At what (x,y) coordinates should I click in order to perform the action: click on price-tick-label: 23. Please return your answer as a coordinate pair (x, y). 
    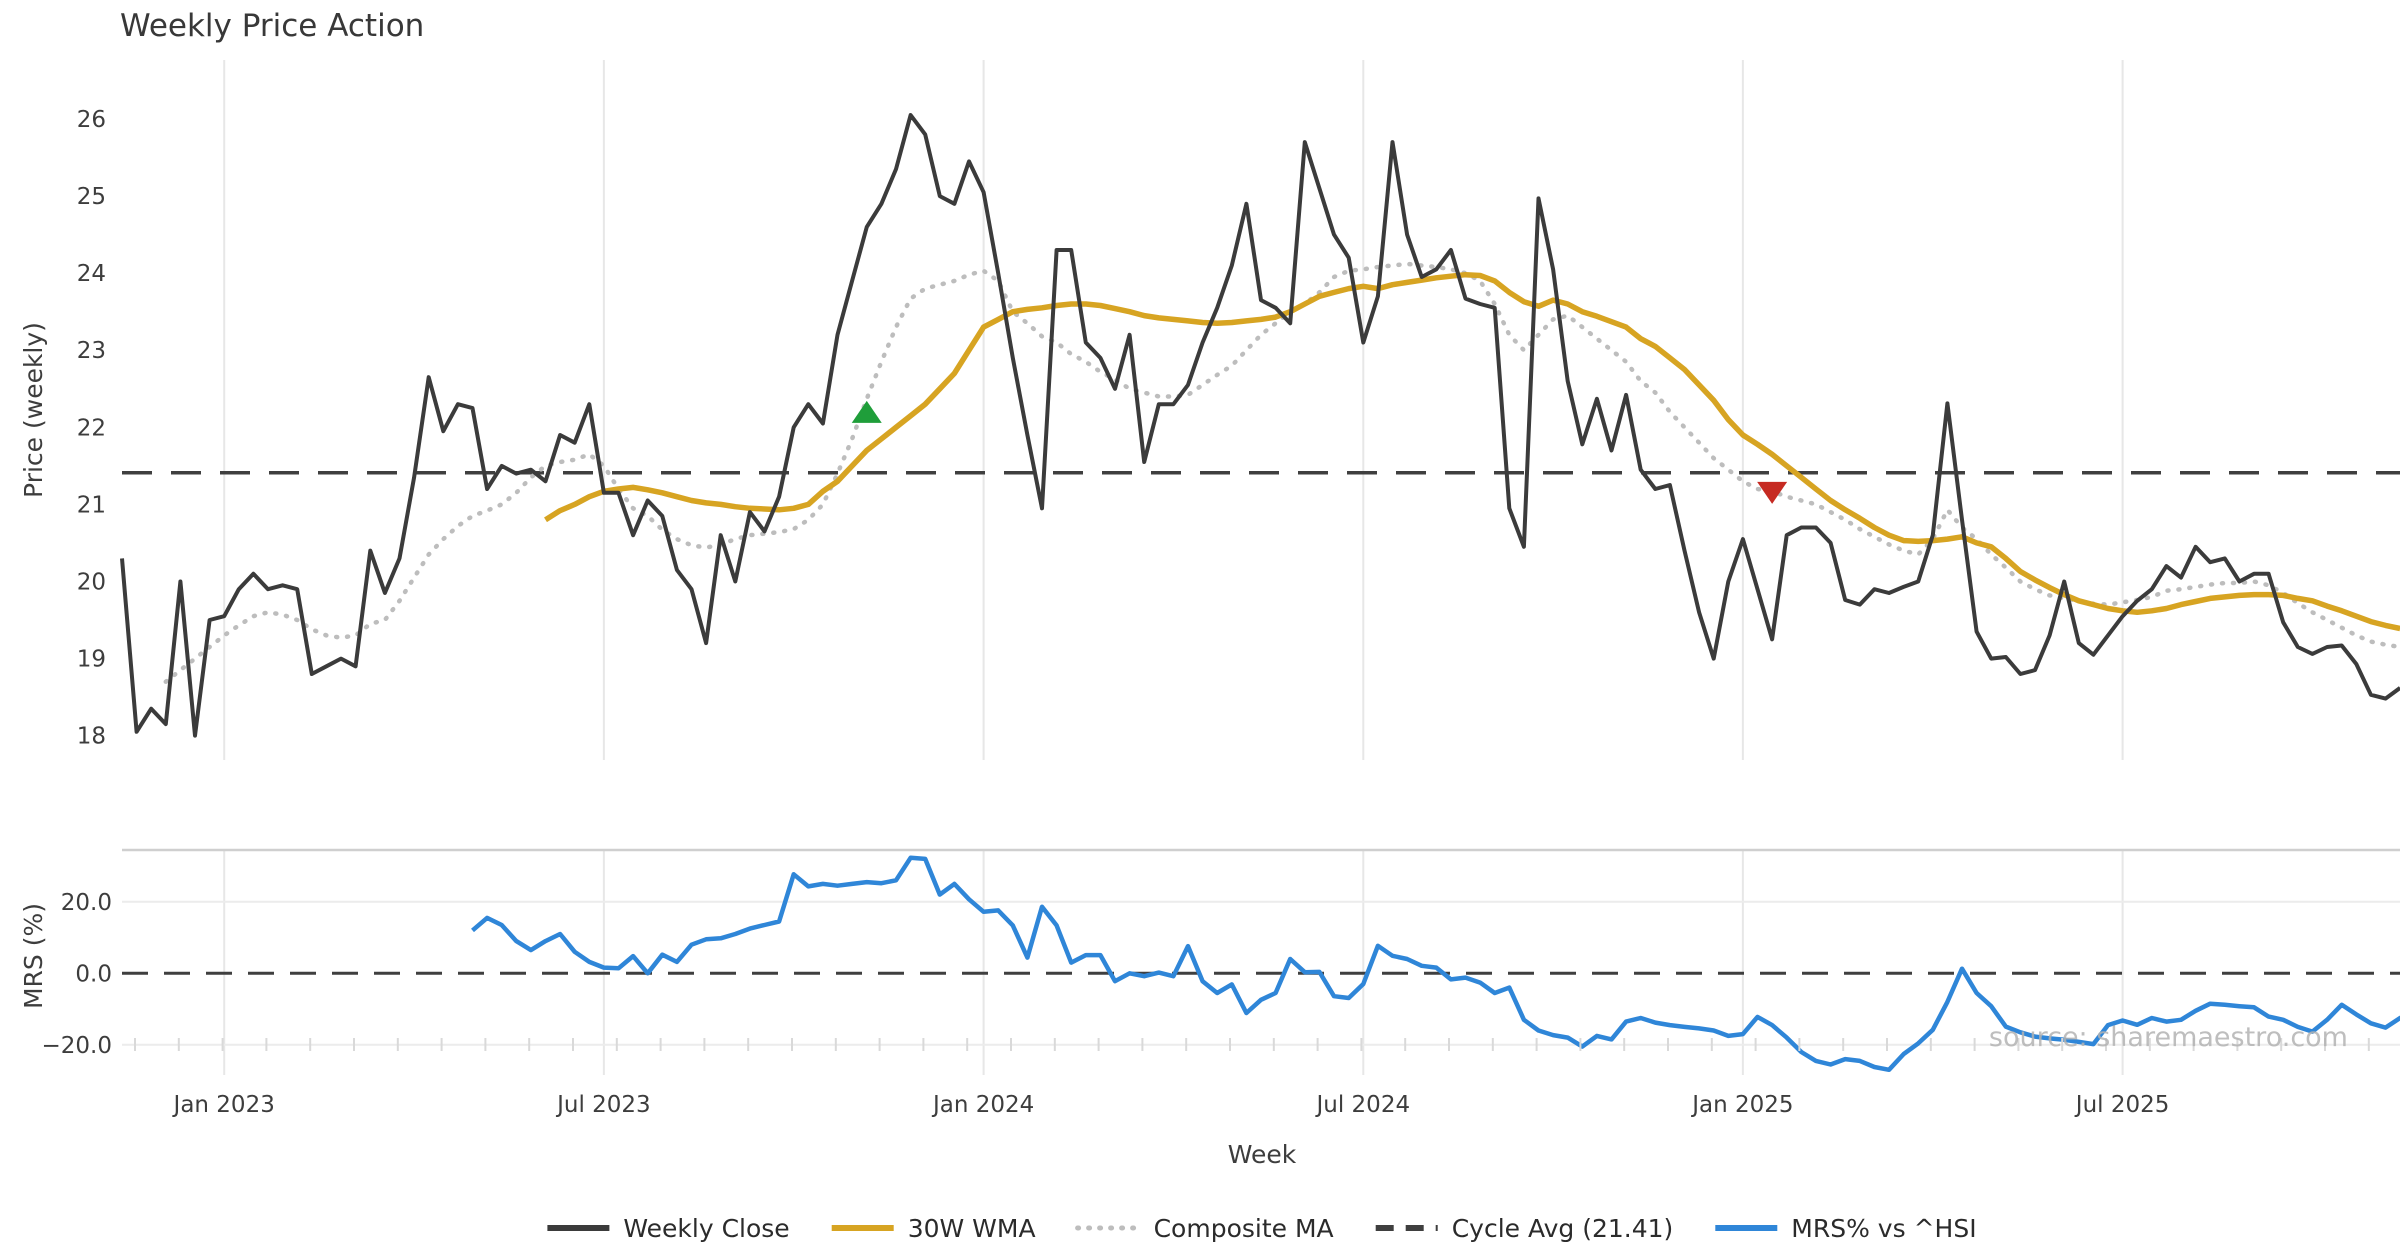
    Looking at the image, I should click on (91, 351).